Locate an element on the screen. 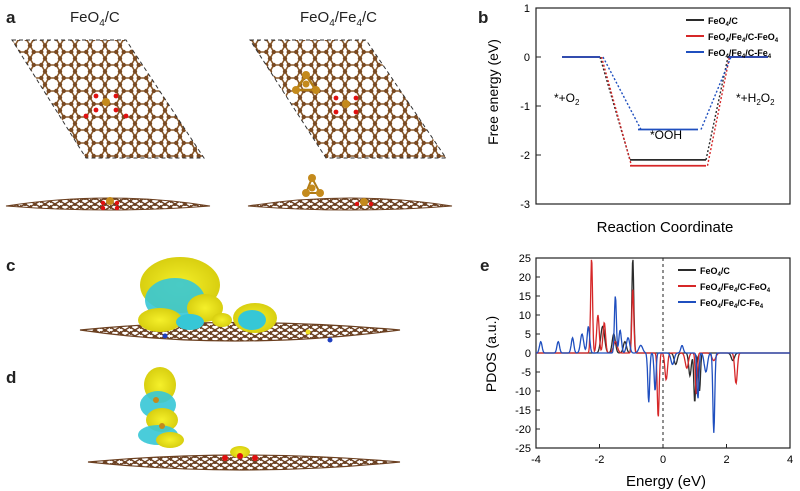 The width and height of the screenshot is (800, 491). e-xtick-label: 0 is located at coordinates (663, 460).